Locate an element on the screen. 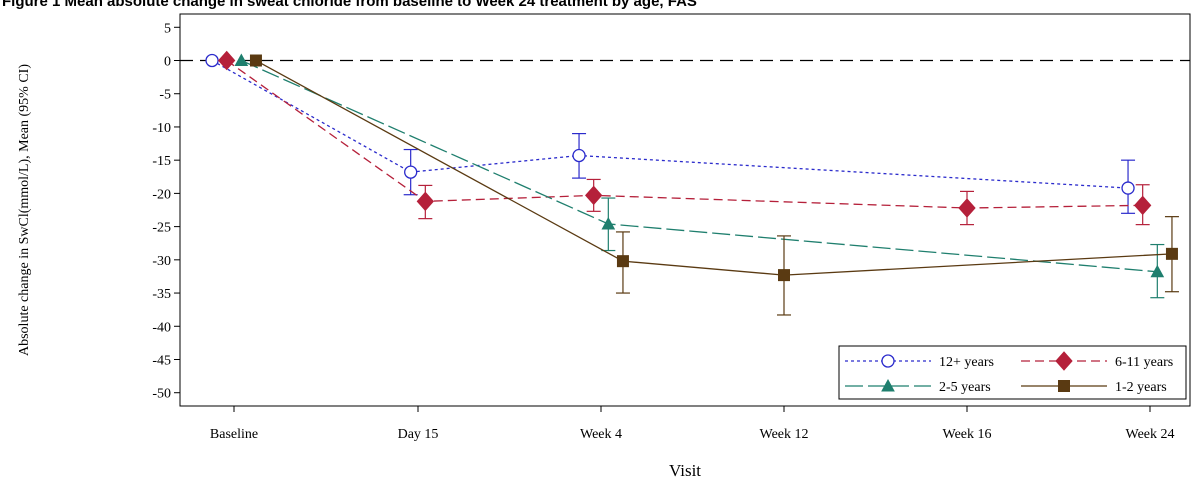 The image size is (1193, 485). legend-label-12-years: 12+ years is located at coordinates (966, 362).